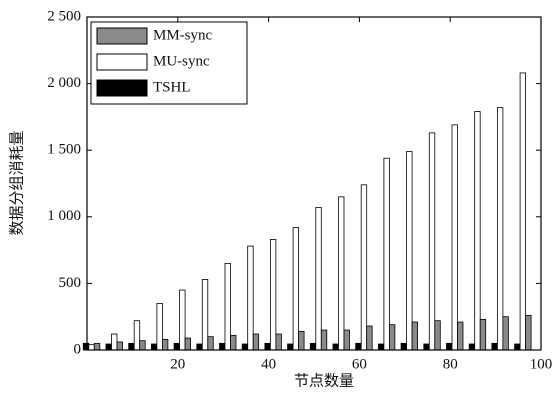 The width and height of the screenshot is (552, 394). Describe the element at coordinates (78, 349) in the screenshot. I see `y-tick-label: 0` at that location.